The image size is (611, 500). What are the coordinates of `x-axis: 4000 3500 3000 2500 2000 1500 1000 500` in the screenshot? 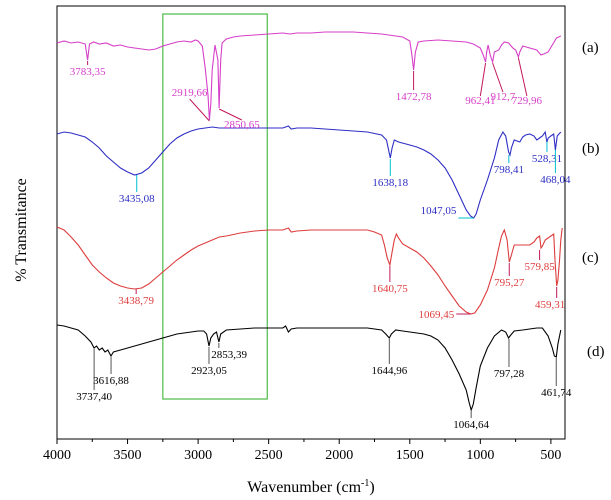 It's located at (302, 451).